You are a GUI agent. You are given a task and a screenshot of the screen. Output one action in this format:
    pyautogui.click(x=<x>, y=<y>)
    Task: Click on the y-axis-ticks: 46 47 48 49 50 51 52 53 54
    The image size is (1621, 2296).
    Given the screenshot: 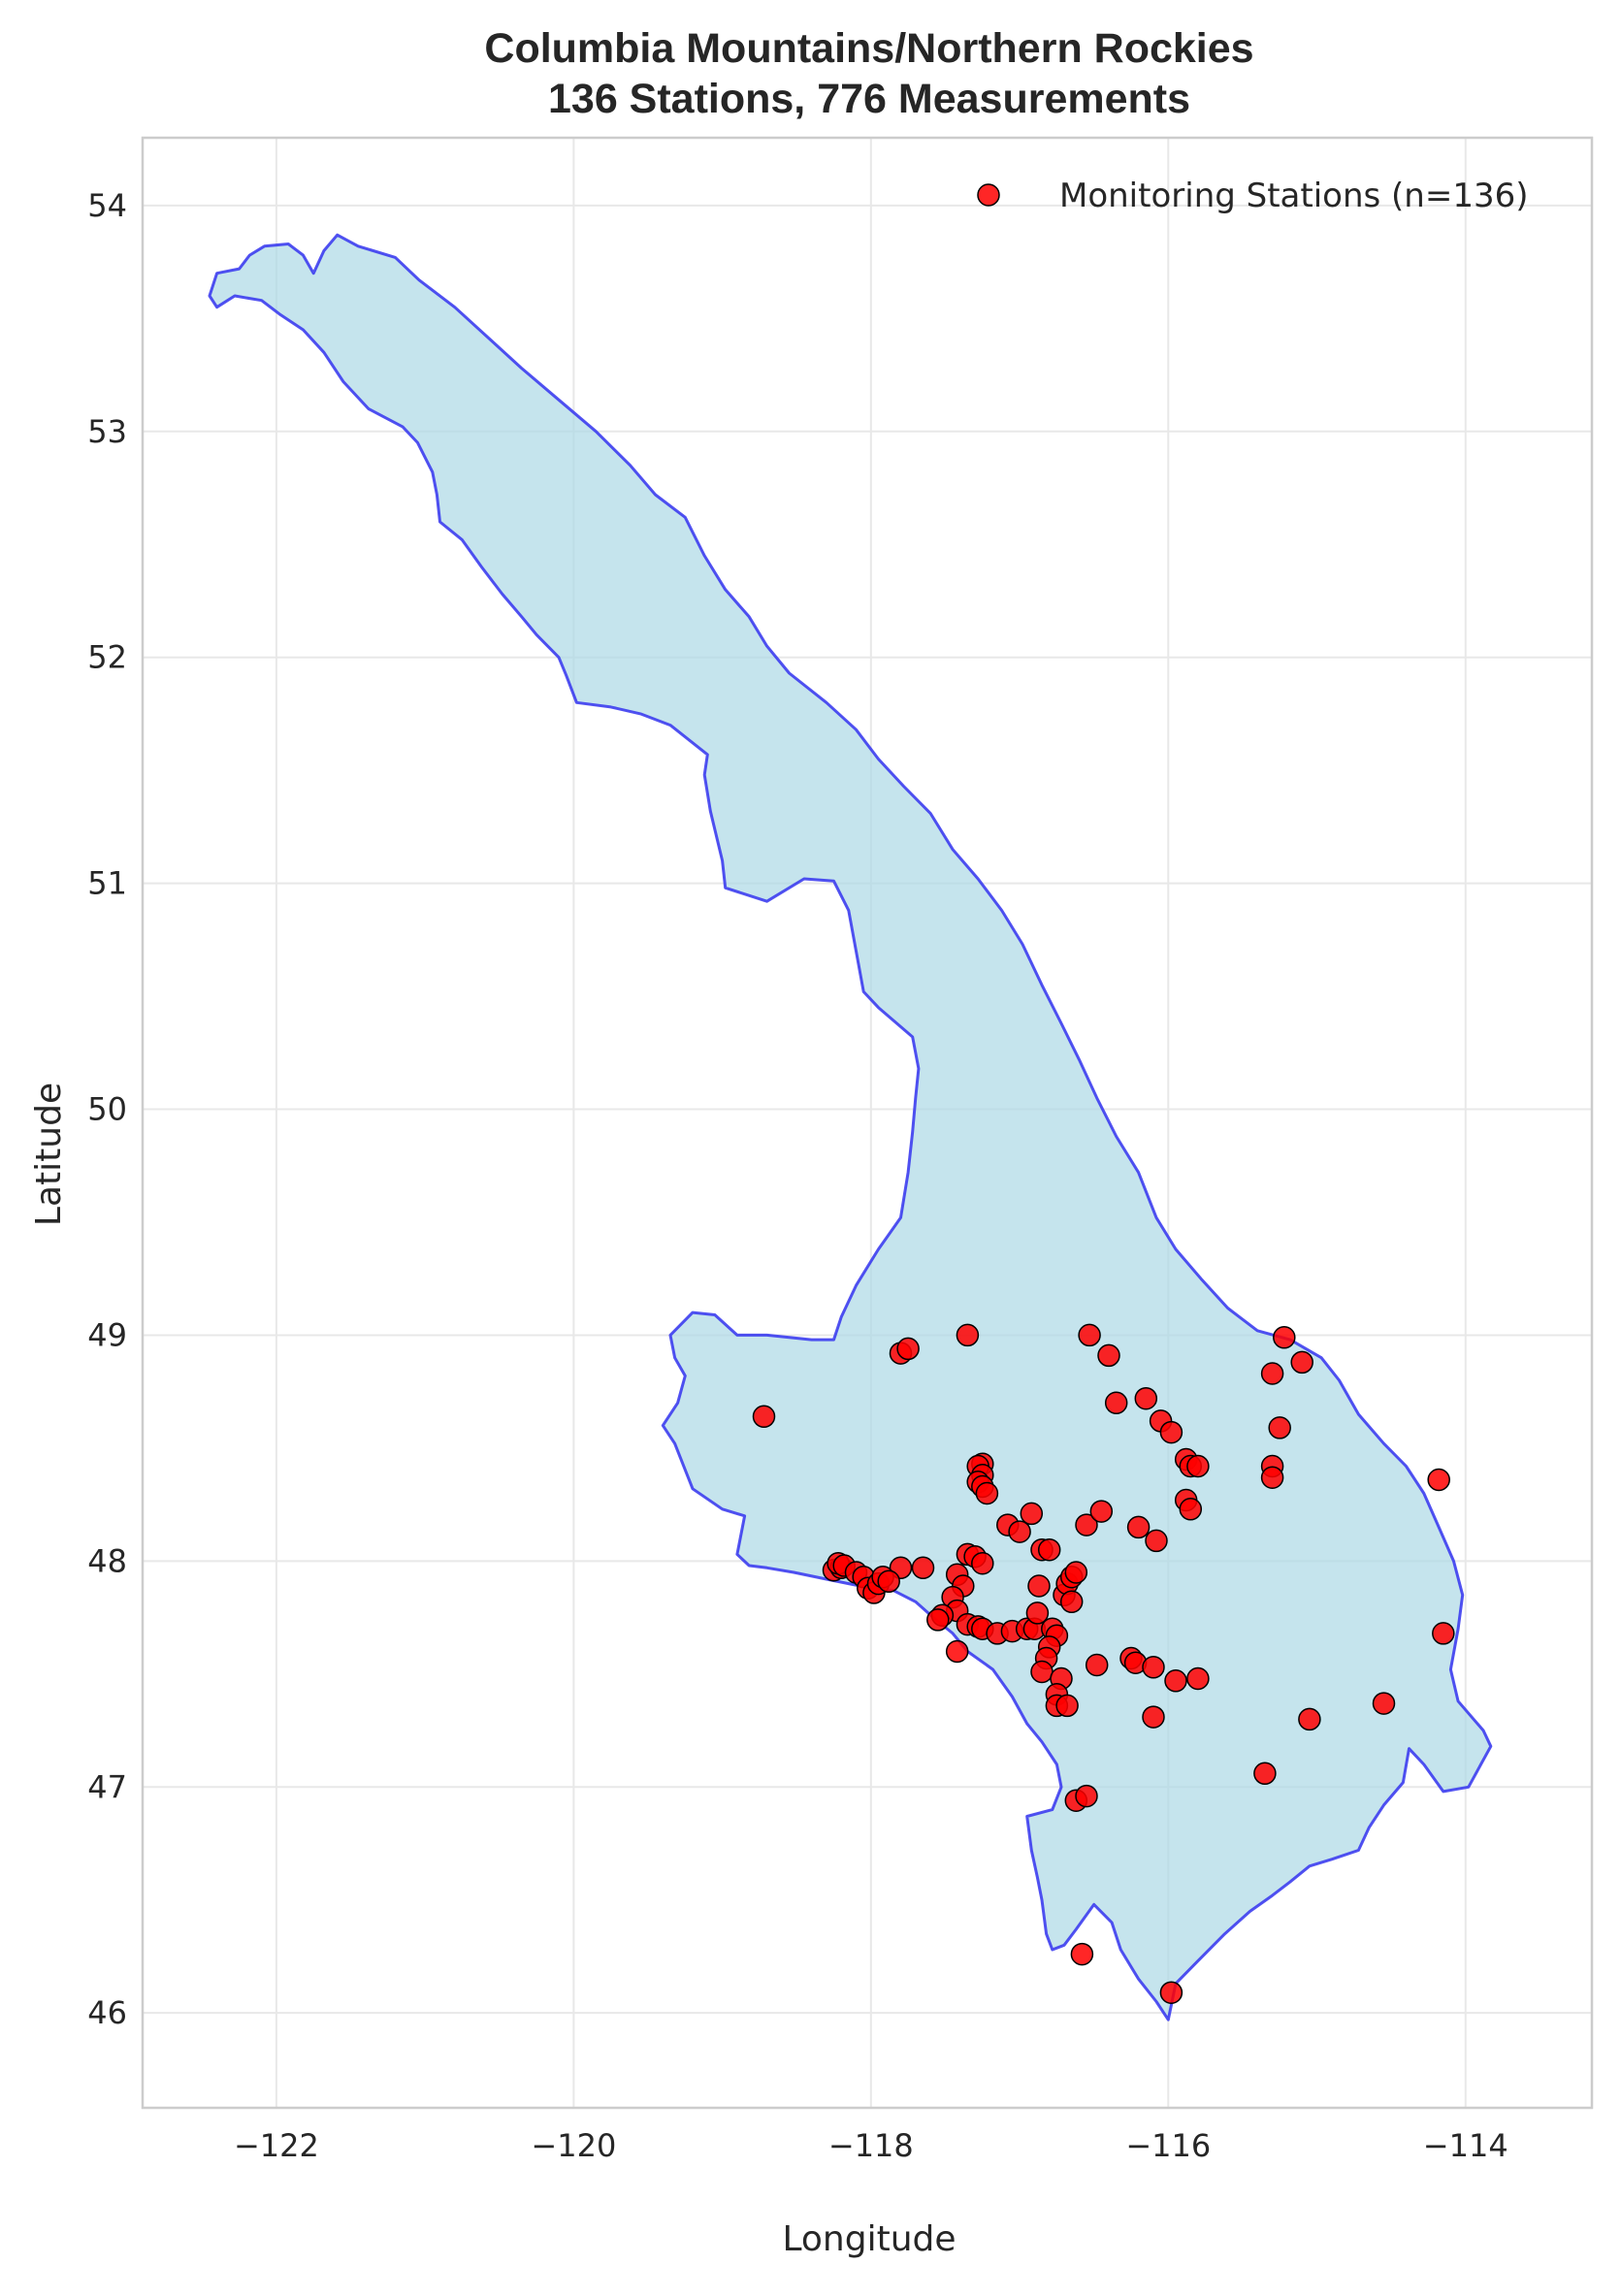 What is the action you would take?
    pyautogui.click(x=107, y=1109)
    